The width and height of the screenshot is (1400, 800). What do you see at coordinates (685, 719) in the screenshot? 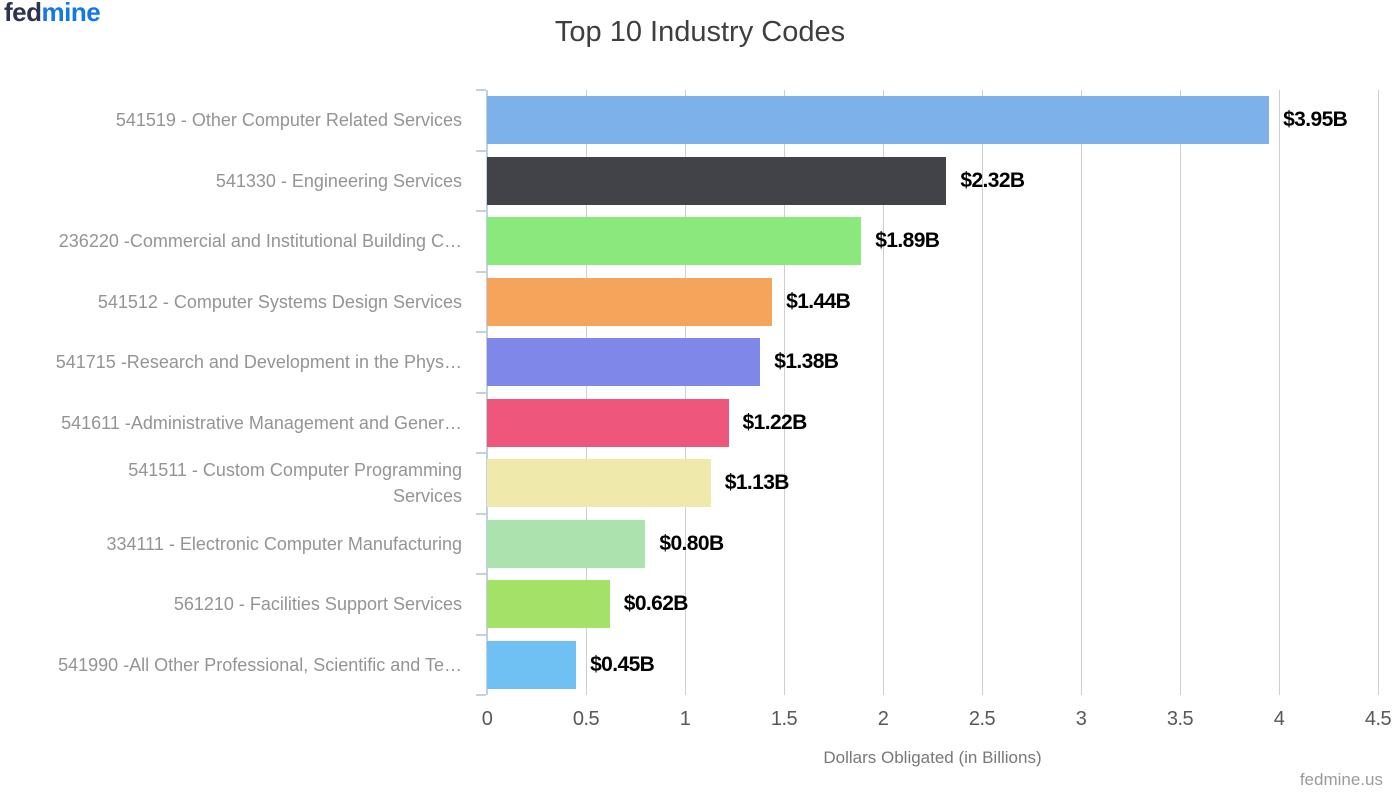
I see `x-tick-label: 1` at bounding box center [685, 719].